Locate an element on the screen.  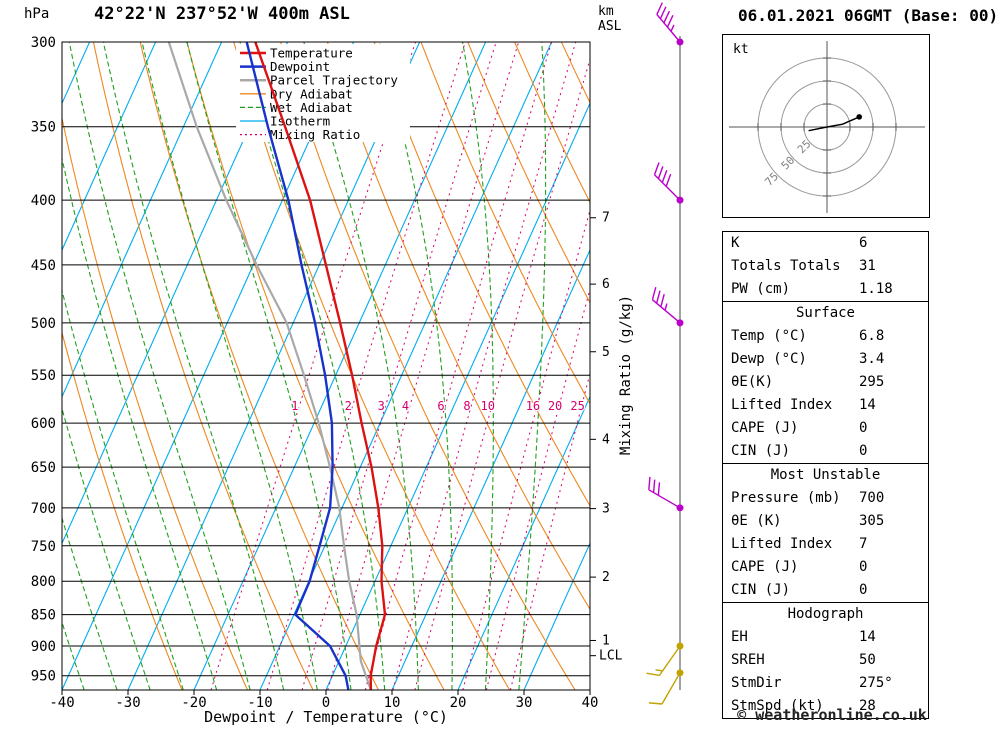
table-row: StmDir 275° is located at coordinates (825, 683).